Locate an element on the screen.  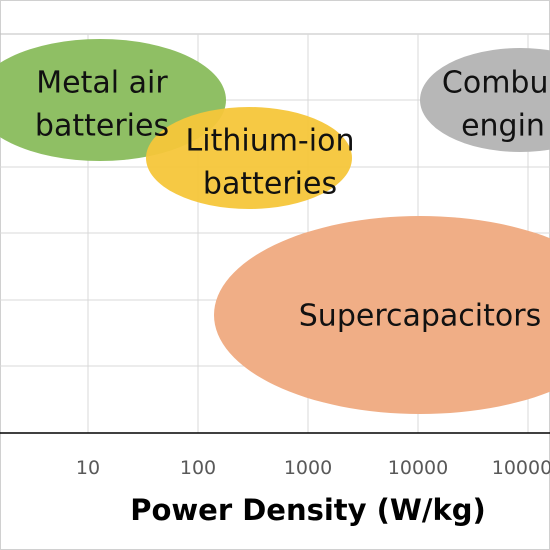
region-label: Combus is located at coordinates (496, 83).